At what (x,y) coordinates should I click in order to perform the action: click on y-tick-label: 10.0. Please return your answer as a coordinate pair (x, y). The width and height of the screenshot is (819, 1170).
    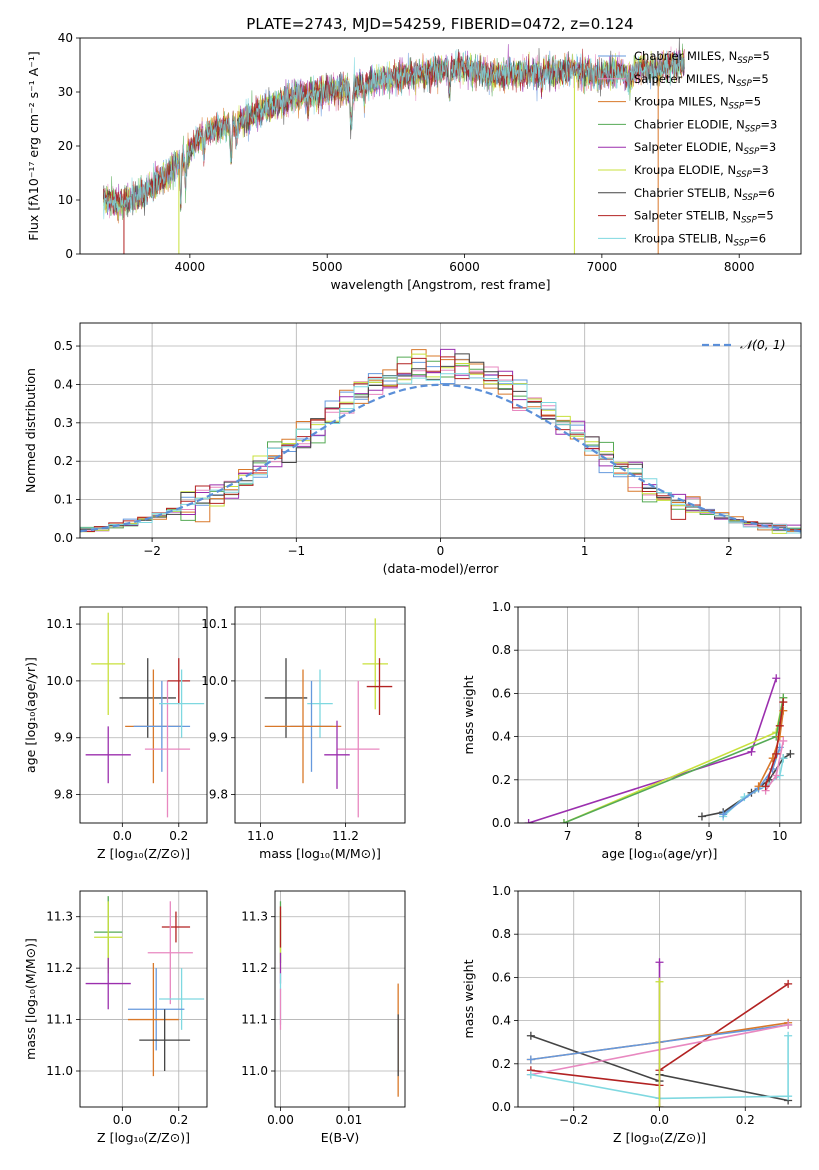
    Looking at the image, I should click on (59, 681).